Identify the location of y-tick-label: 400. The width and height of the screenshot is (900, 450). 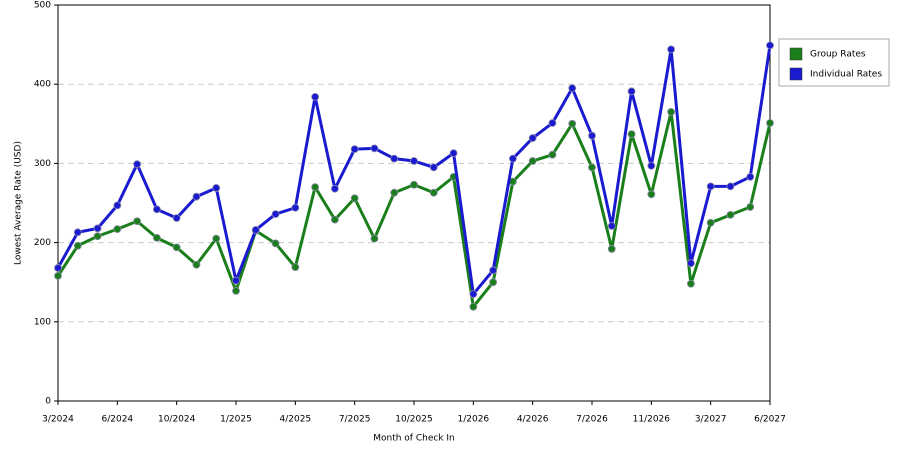
(42, 85).